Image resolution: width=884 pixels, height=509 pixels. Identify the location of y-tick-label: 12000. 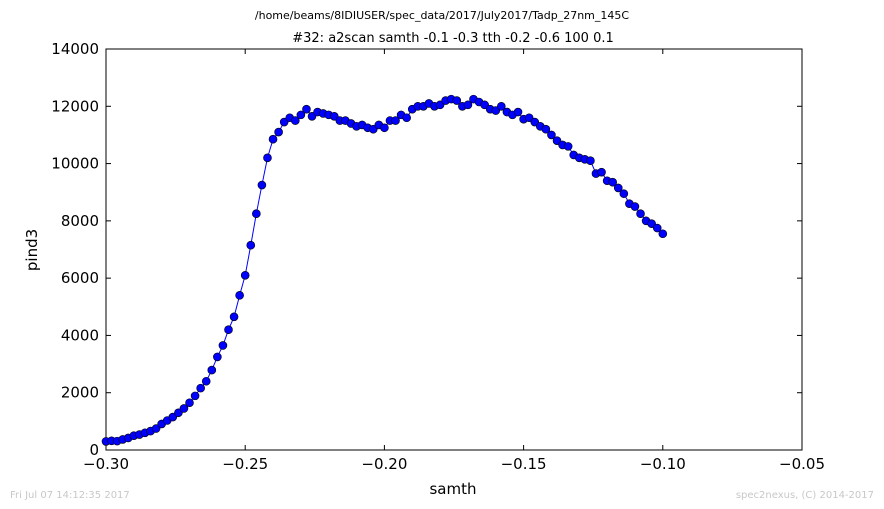
(75, 106).